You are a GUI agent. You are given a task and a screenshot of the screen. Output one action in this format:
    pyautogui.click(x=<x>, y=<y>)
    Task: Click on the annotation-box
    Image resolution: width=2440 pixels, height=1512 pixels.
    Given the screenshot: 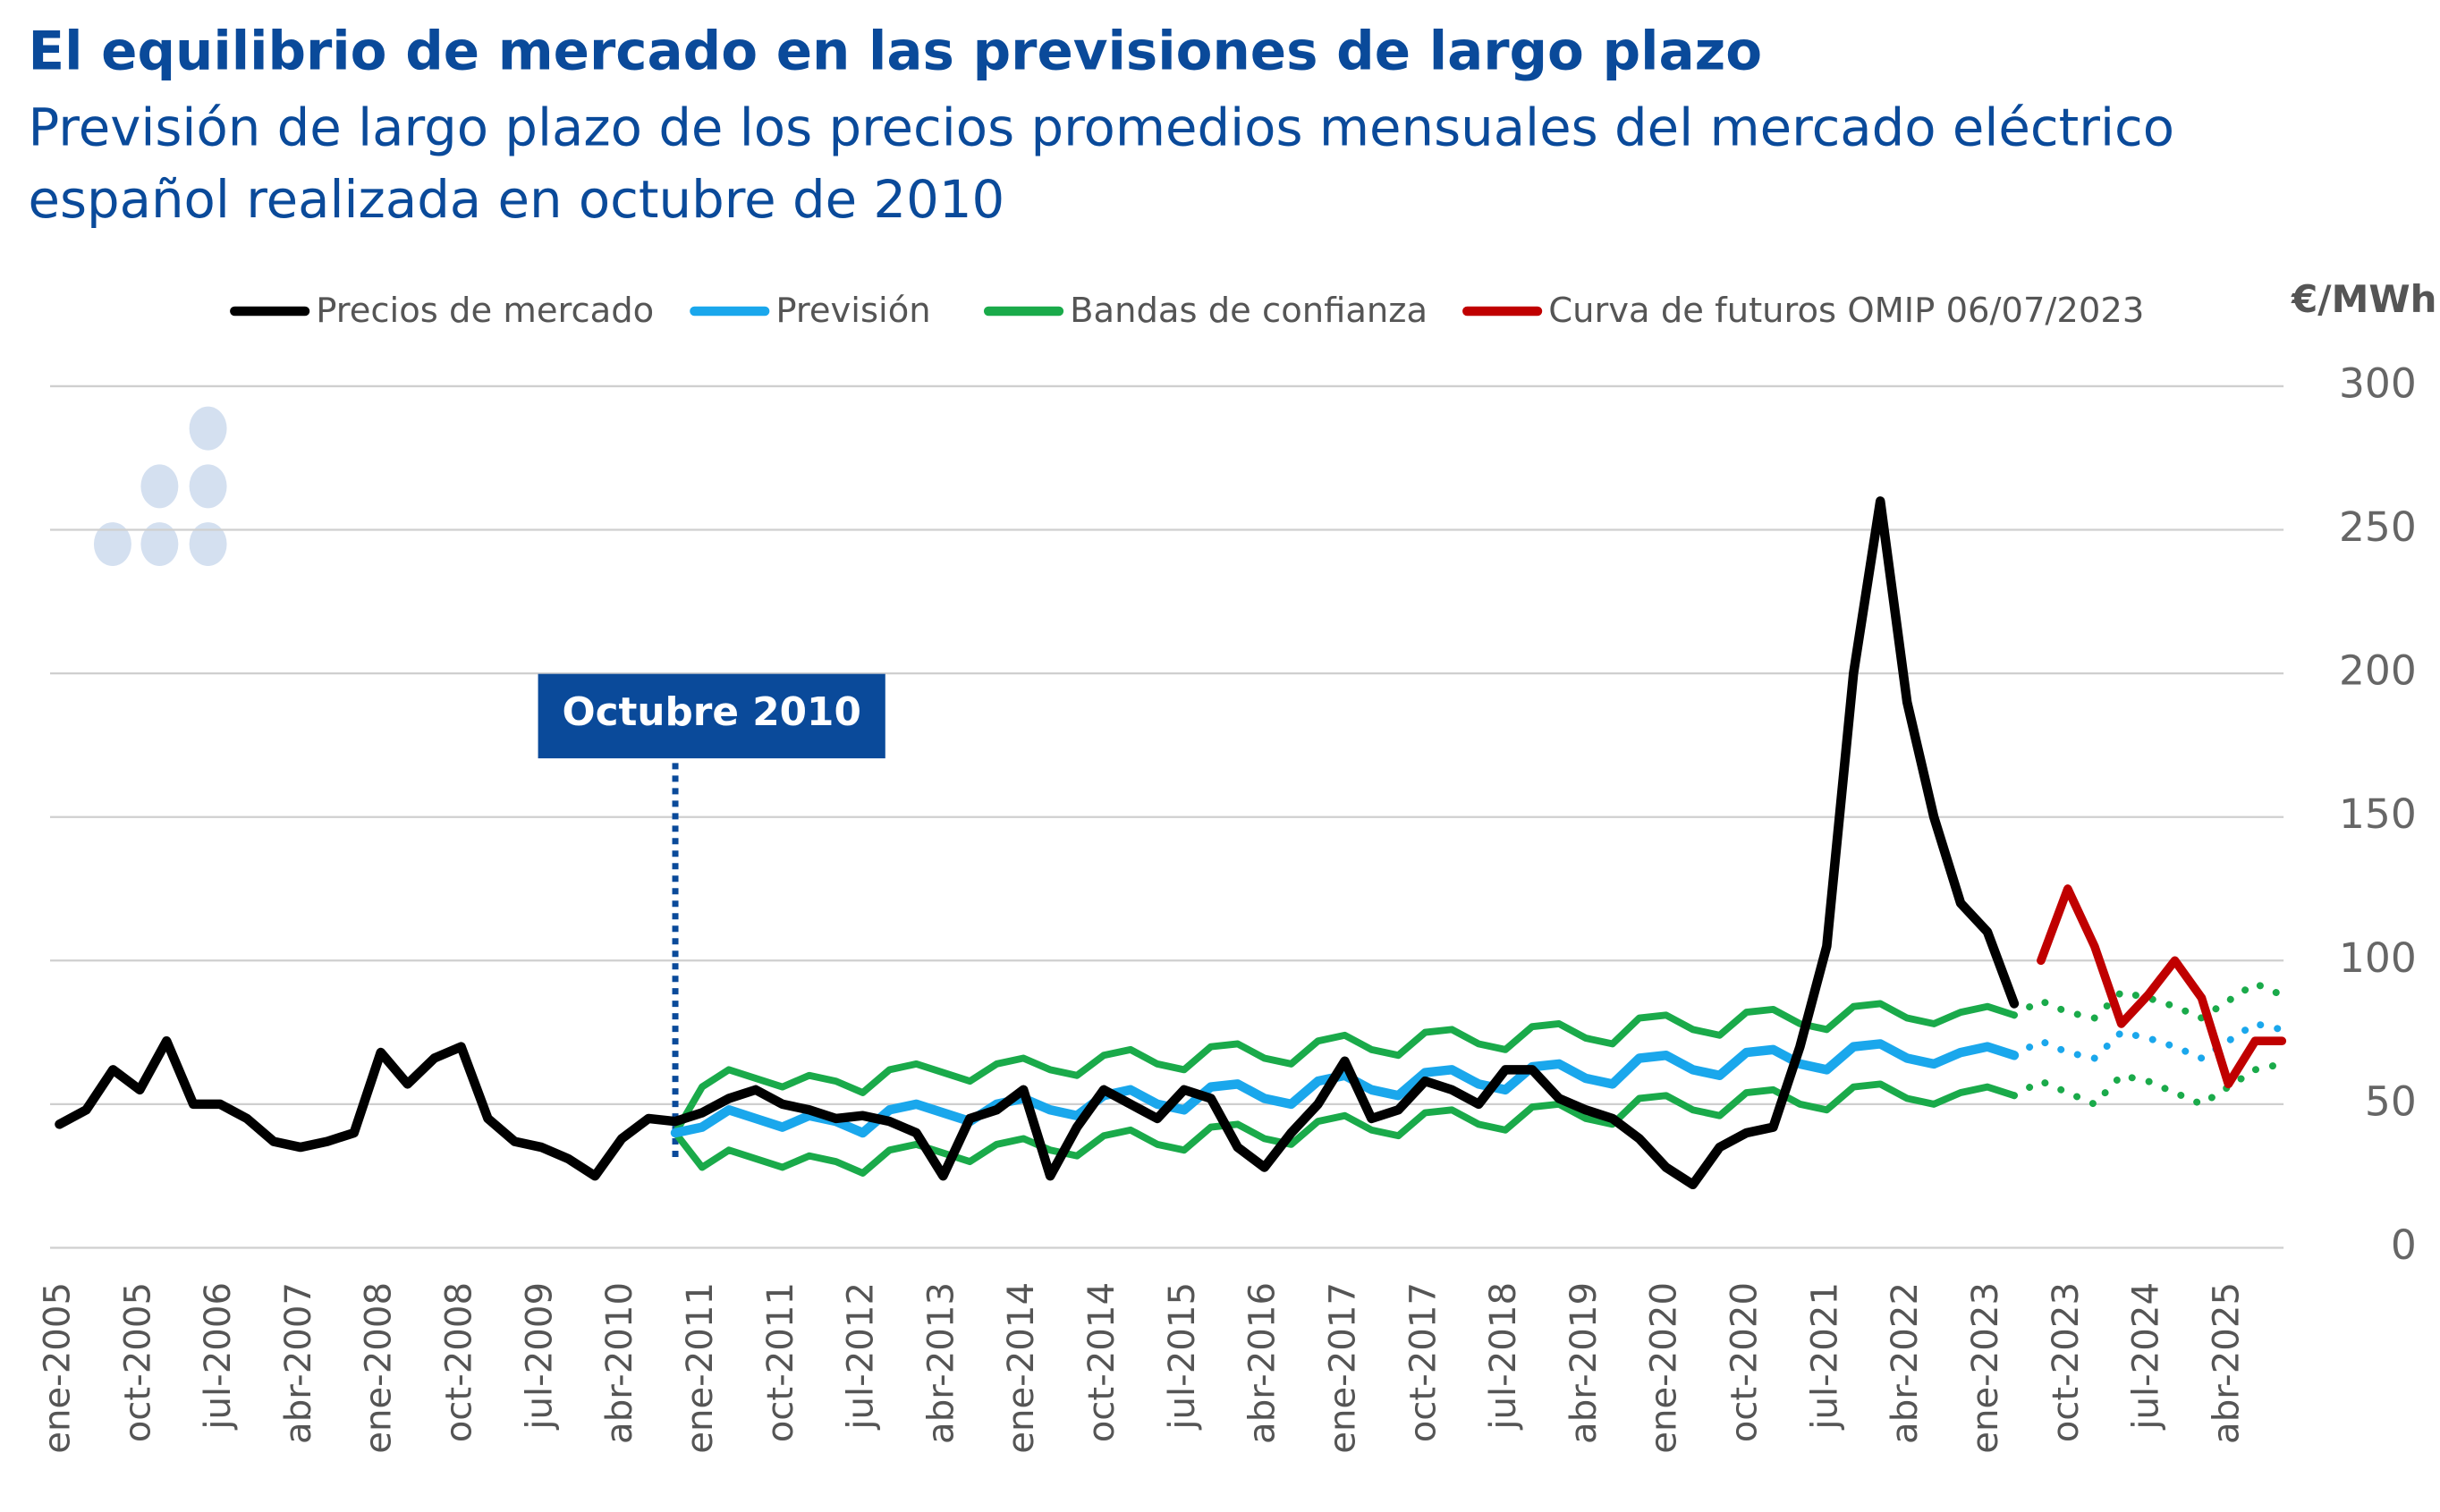 What is the action you would take?
    pyautogui.click(x=712, y=716)
    